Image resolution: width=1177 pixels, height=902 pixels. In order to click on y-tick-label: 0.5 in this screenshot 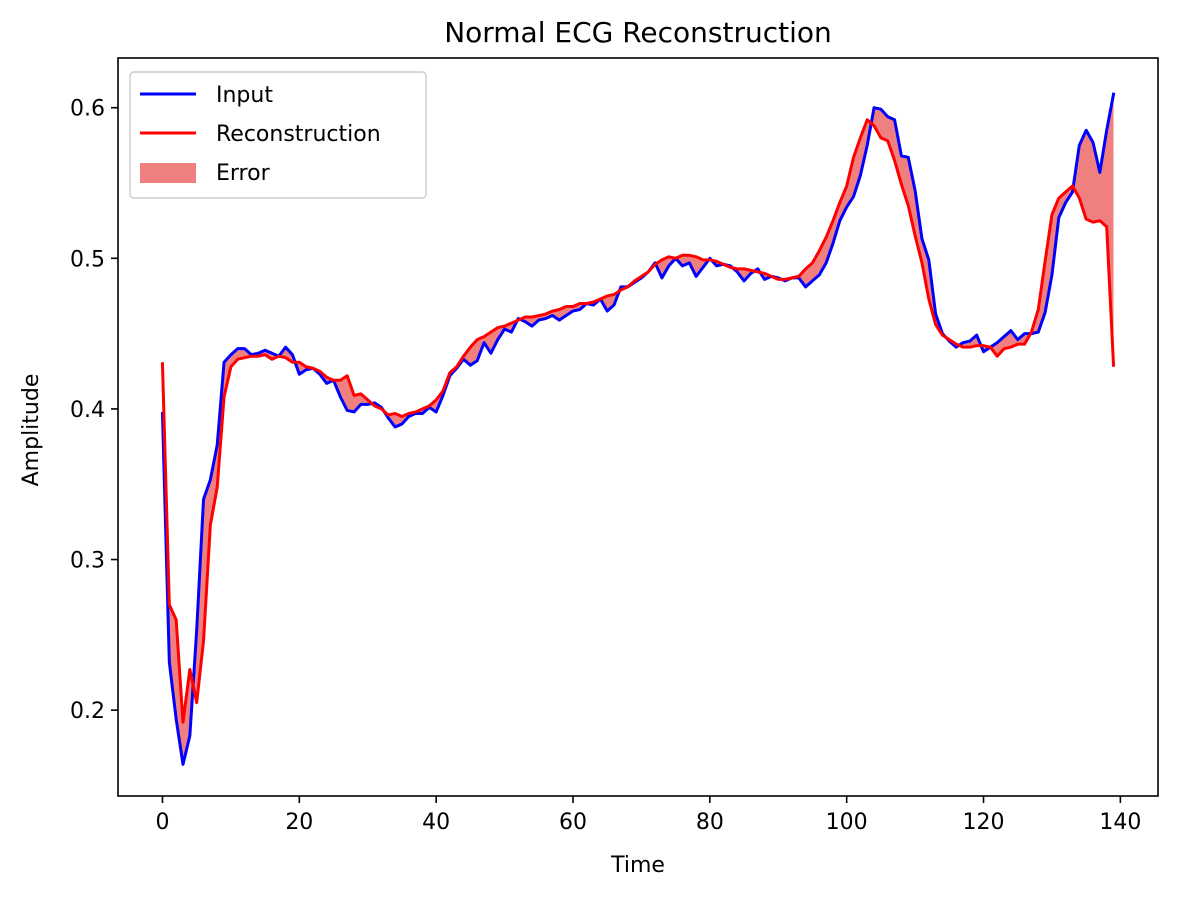, I will do `click(87, 259)`.